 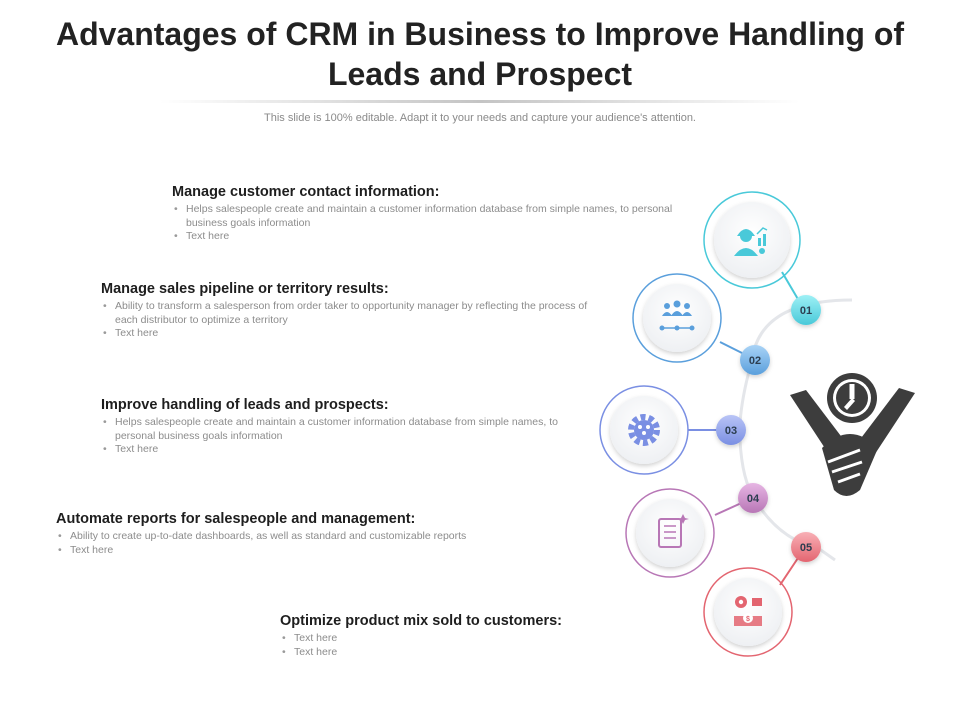 What do you see at coordinates (316, 551) in the screenshot?
I see `item-4-bullet-2: Text here` at bounding box center [316, 551].